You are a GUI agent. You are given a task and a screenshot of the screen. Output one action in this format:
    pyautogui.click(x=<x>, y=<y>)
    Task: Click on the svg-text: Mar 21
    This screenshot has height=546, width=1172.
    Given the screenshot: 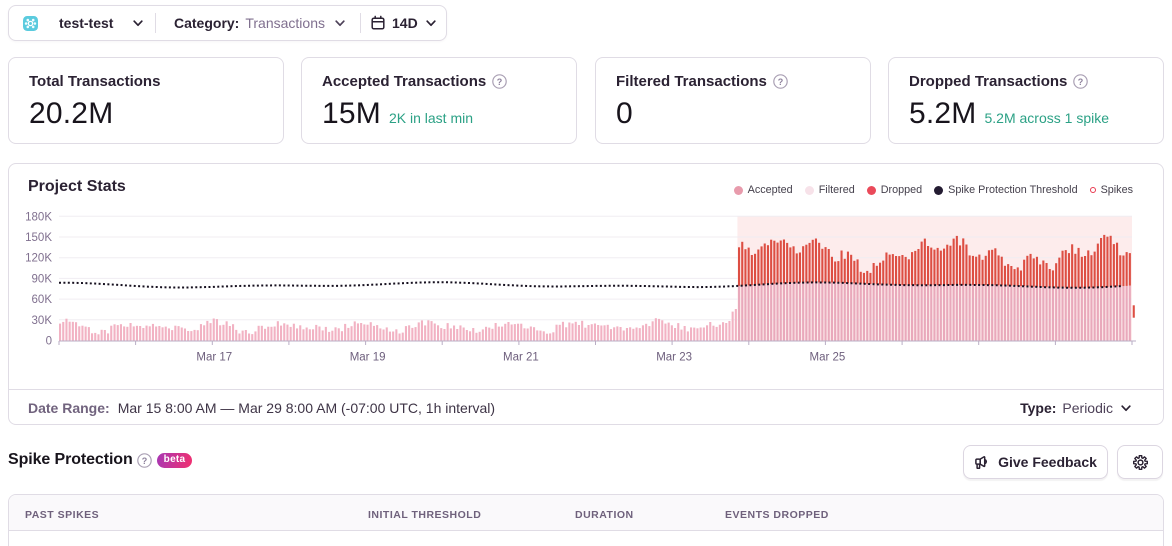 What is the action you would take?
    pyautogui.click(x=521, y=358)
    